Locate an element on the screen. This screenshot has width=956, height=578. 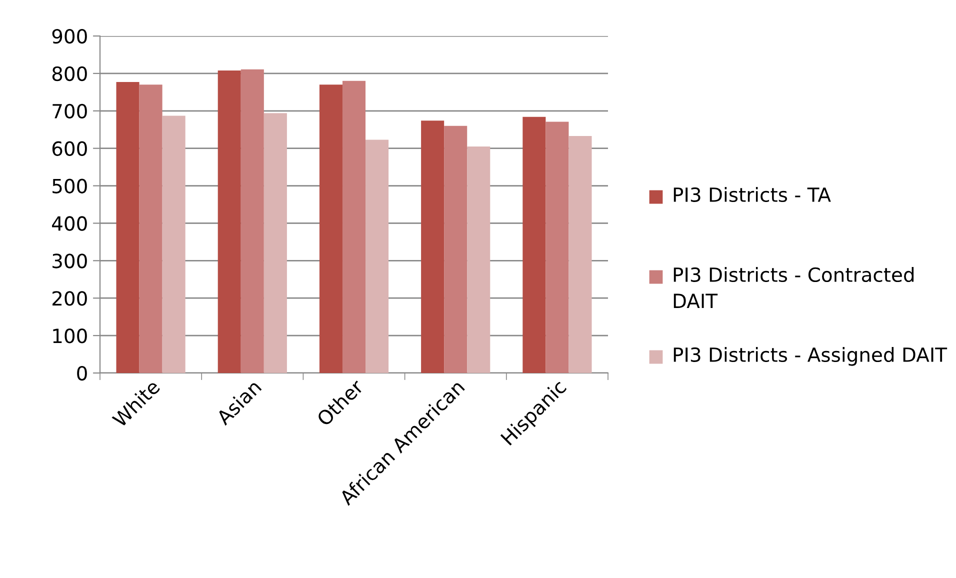
legend-label: PI3 Districts - Assigned DAIT is located at coordinates (811, 356).